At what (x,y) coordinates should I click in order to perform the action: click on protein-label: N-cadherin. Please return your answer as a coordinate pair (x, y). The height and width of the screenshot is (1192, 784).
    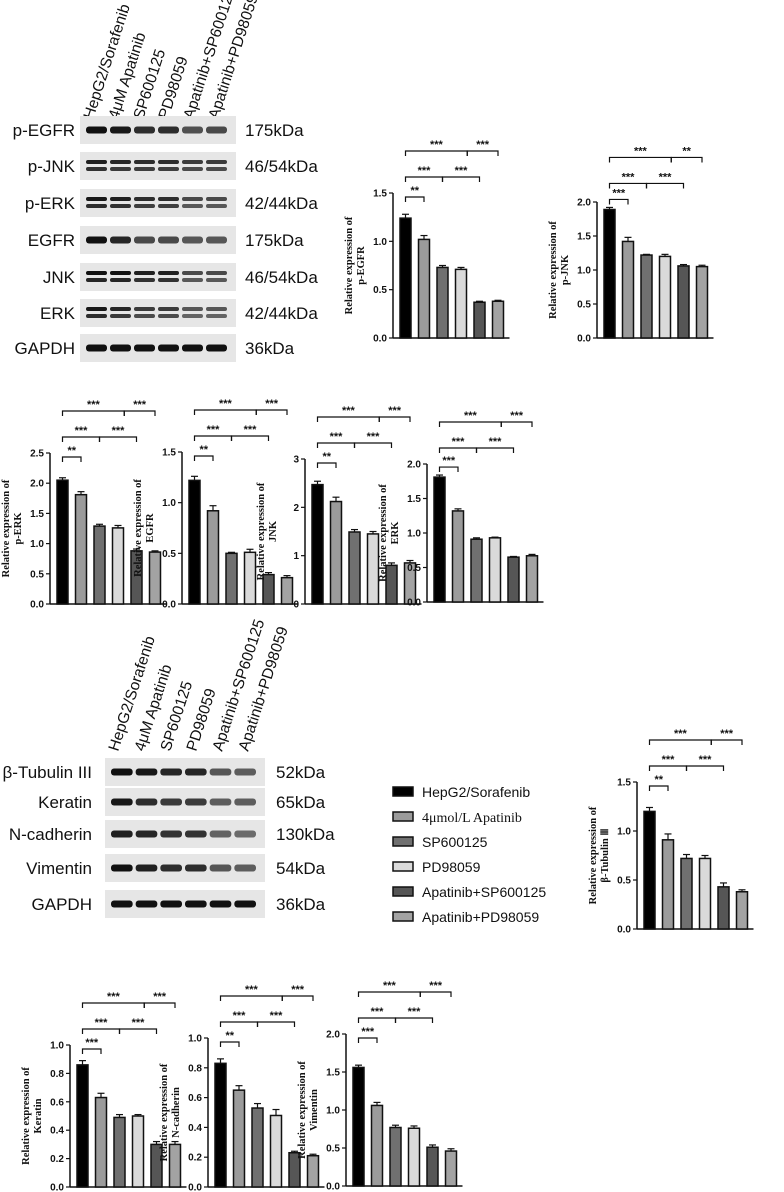
    Looking at the image, I should click on (50, 834).